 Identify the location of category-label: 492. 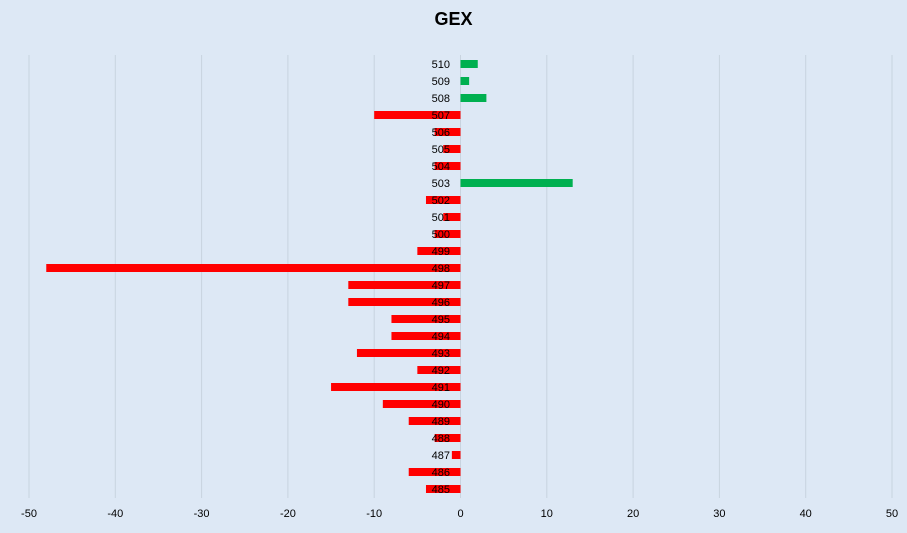
(441, 371).